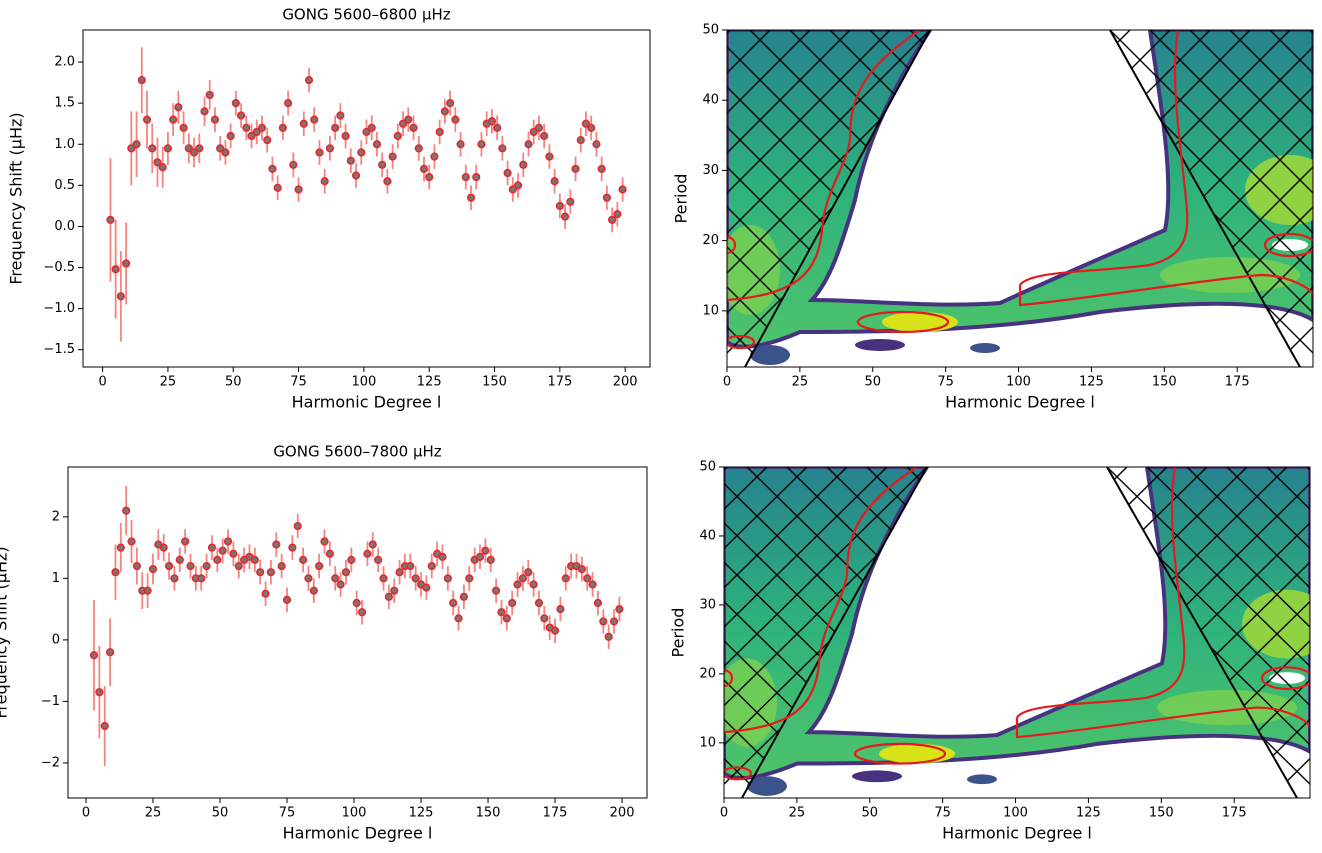  I want to click on y-tick-label: 40, so click(710, 100).